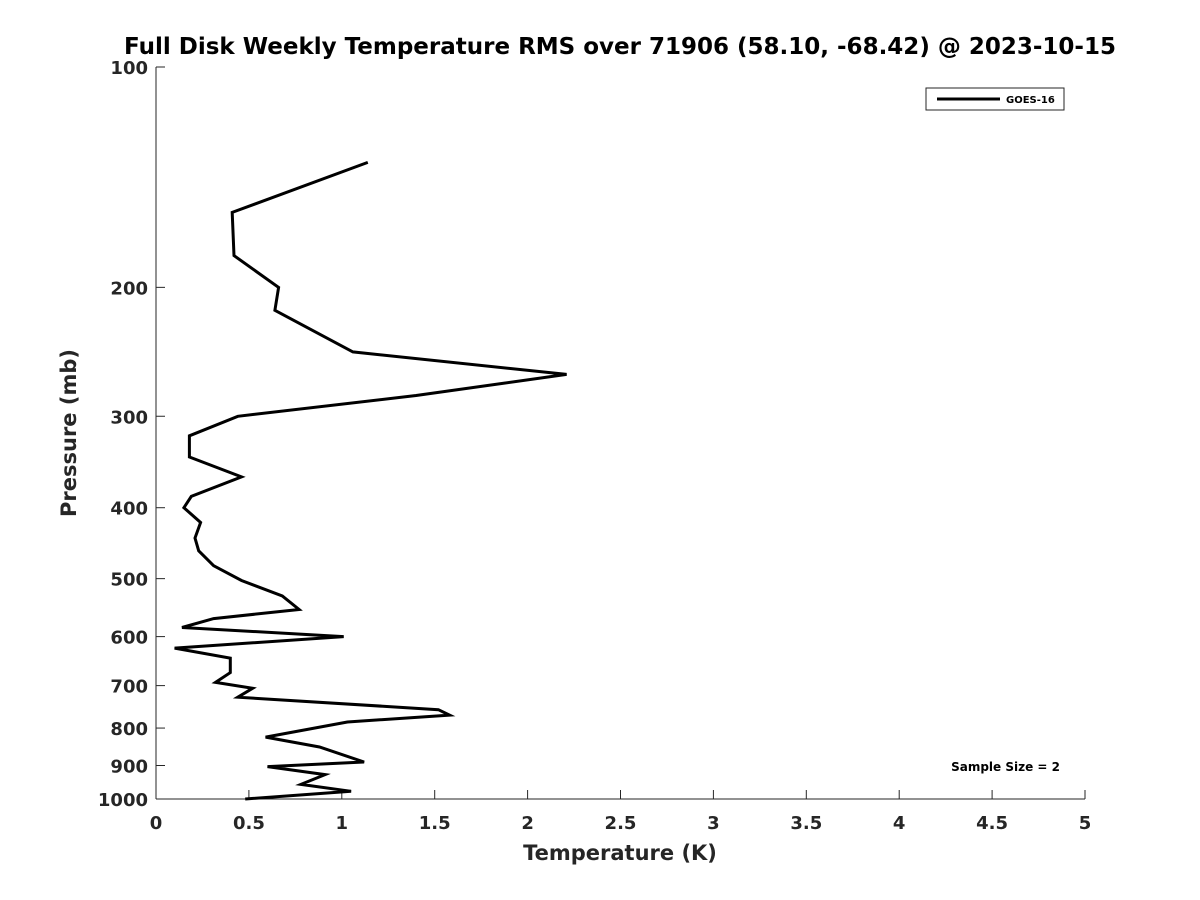 This screenshot has width=1200, height=900. Describe the element at coordinates (1030, 100) in the screenshot. I see `legend-label: GOES-16` at that location.